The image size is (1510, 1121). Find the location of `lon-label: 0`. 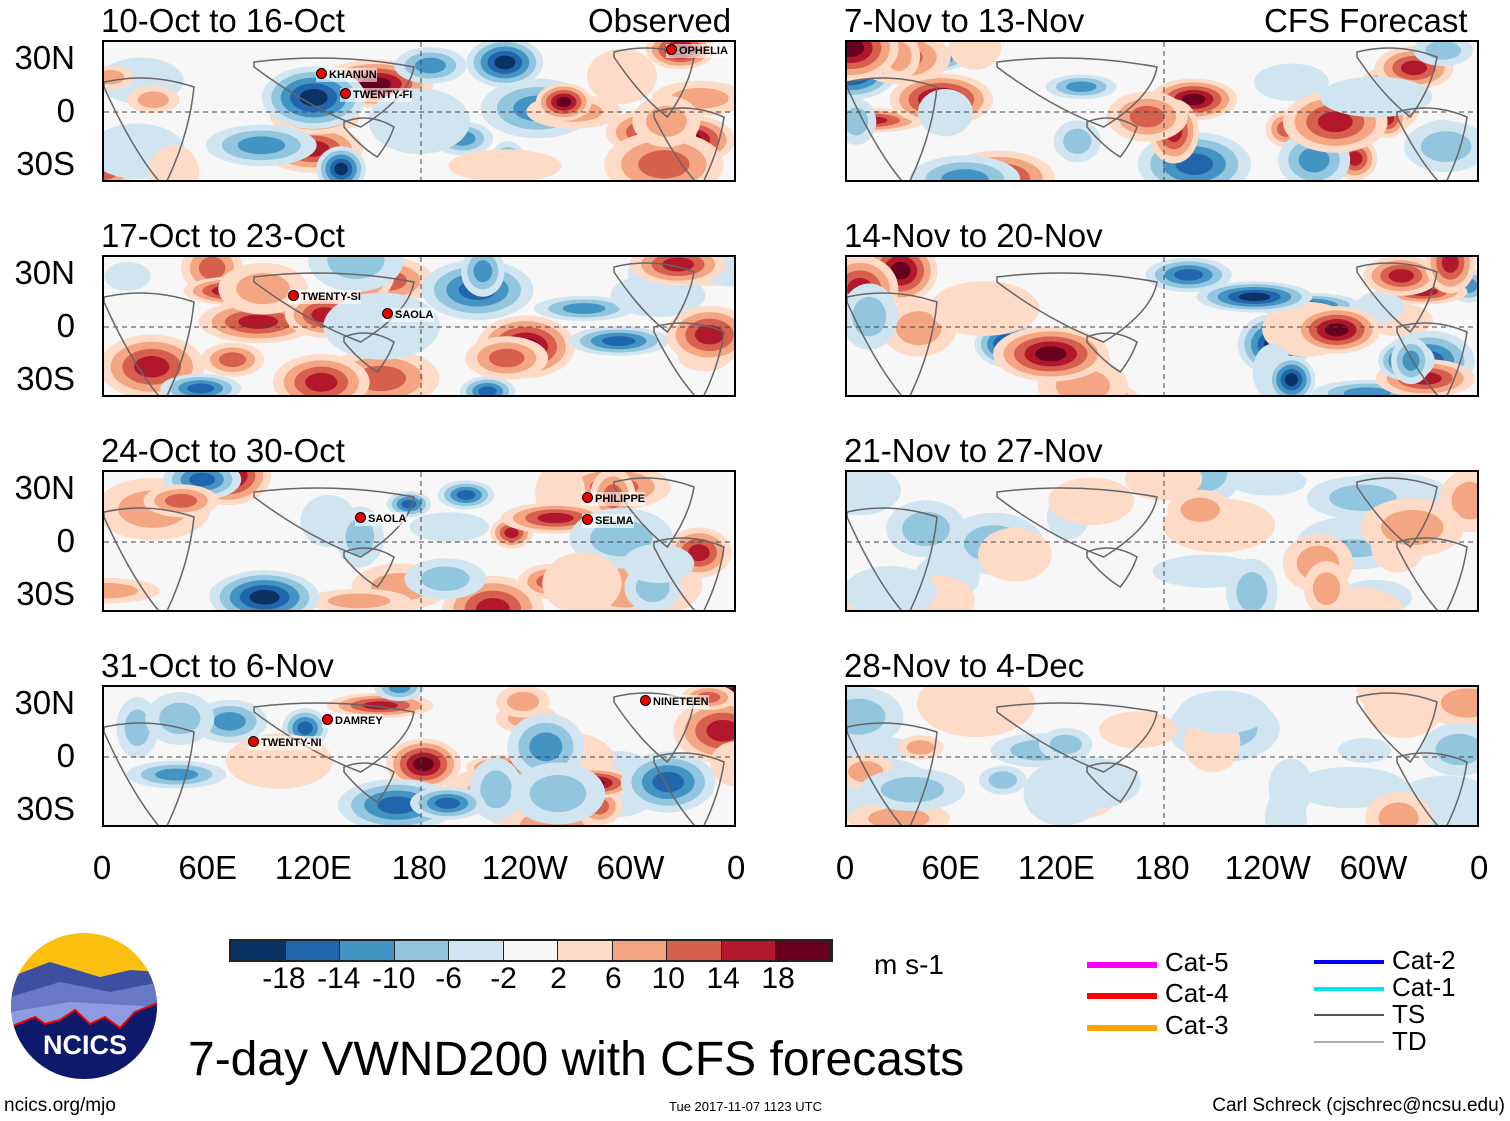

lon-label: 0 is located at coordinates (736, 867).